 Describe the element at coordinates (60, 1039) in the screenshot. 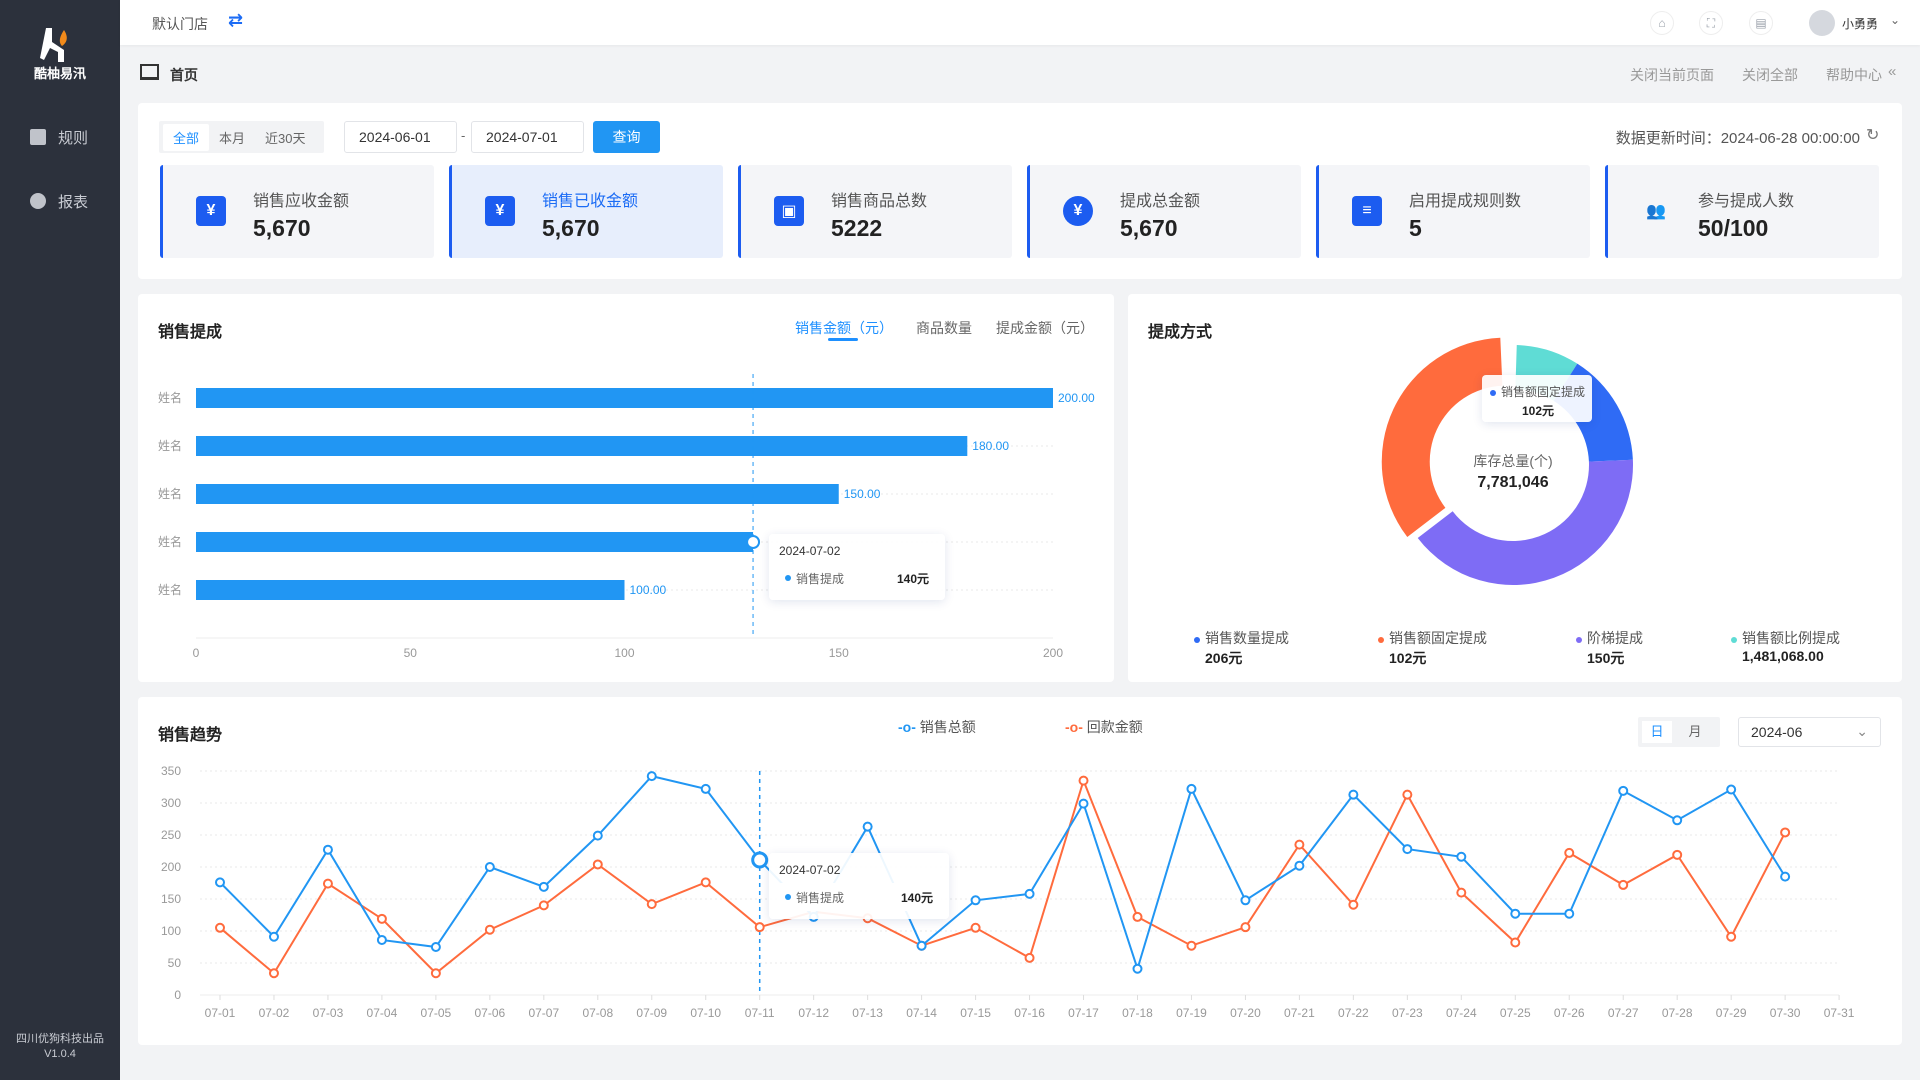

I see `company-credit: 四川优狗科技出品` at that location.